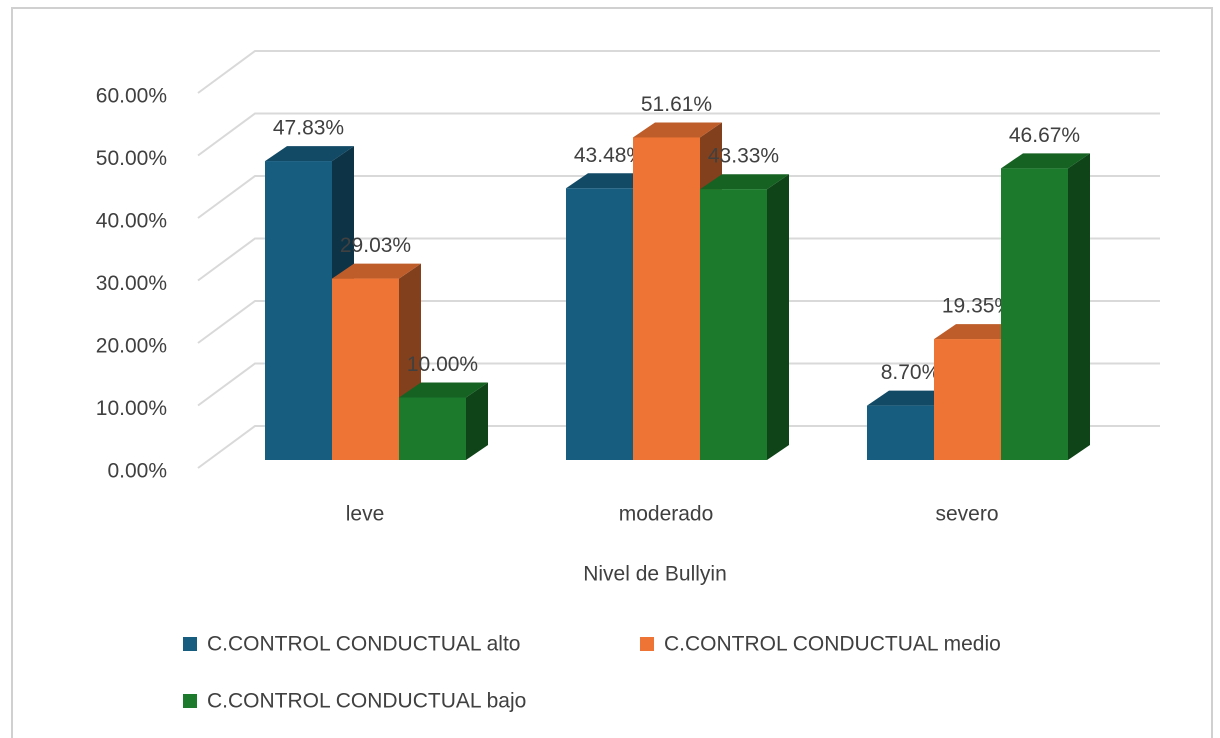  What do you see at coordinates (131, 346) in the screenshot?
I see `y-tick-label: 20.00%` at bounding box center [131, 346].